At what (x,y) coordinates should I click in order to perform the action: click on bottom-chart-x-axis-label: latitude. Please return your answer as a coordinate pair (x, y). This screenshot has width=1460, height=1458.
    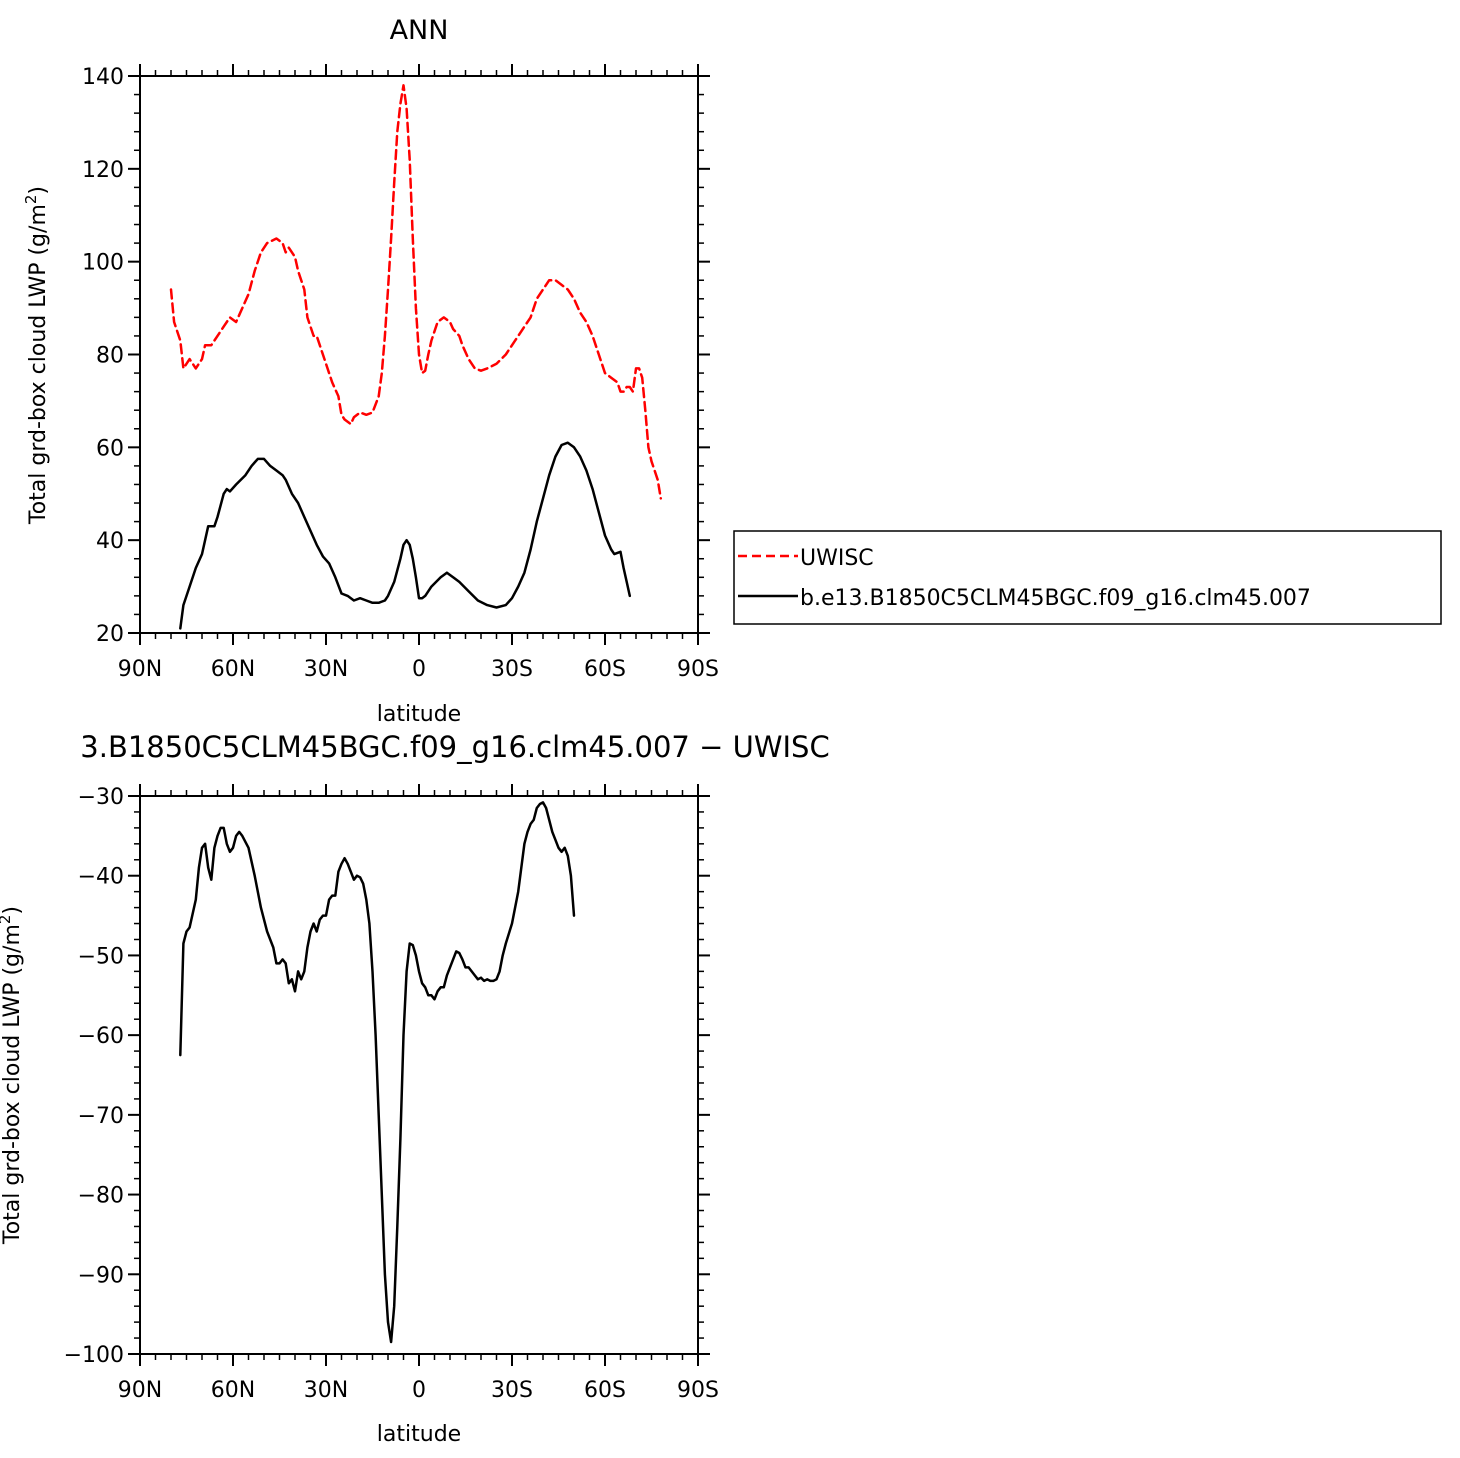
    Looking at the image, I should click on (419, 1434).